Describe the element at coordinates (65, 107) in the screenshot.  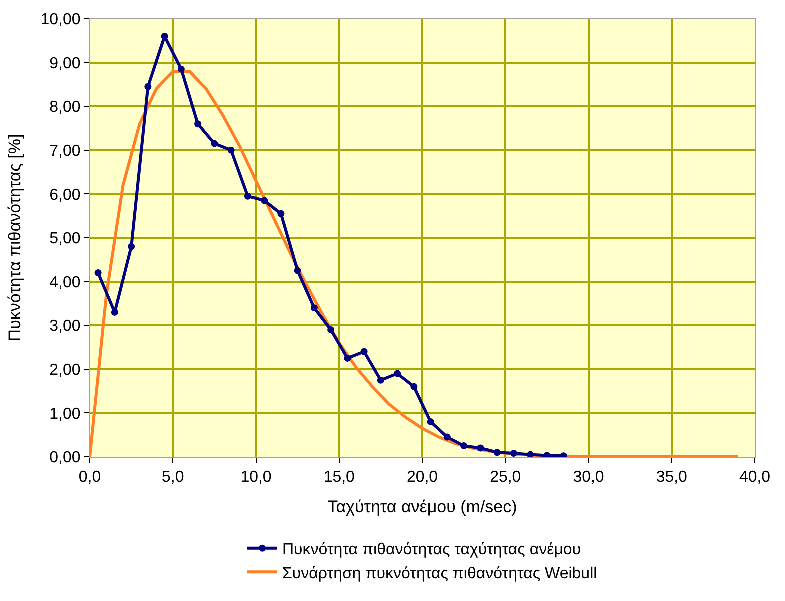
I see `y-tick-label: 8,00` at that location.